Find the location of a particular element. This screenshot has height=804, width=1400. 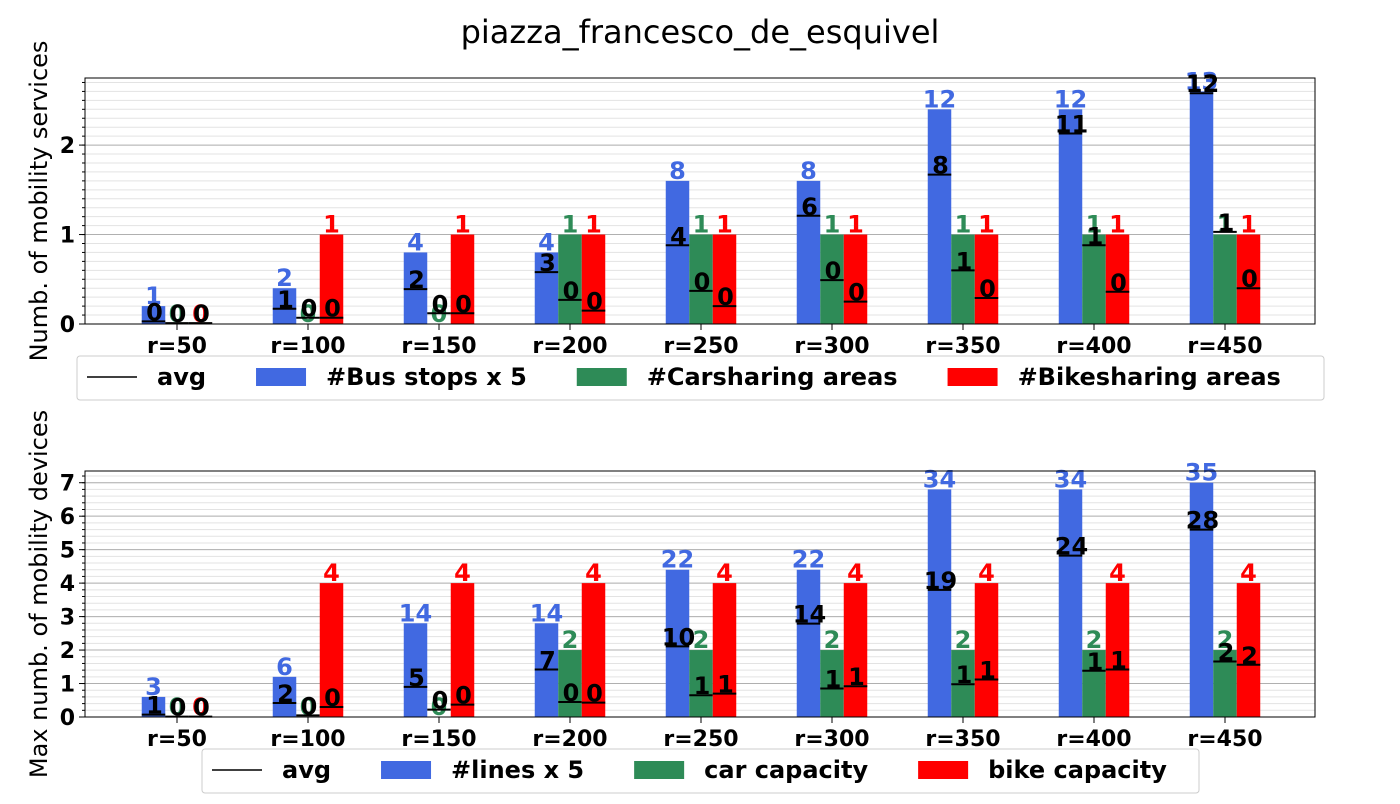

bar-value-label: 12 is located at coordinates (939, 99).